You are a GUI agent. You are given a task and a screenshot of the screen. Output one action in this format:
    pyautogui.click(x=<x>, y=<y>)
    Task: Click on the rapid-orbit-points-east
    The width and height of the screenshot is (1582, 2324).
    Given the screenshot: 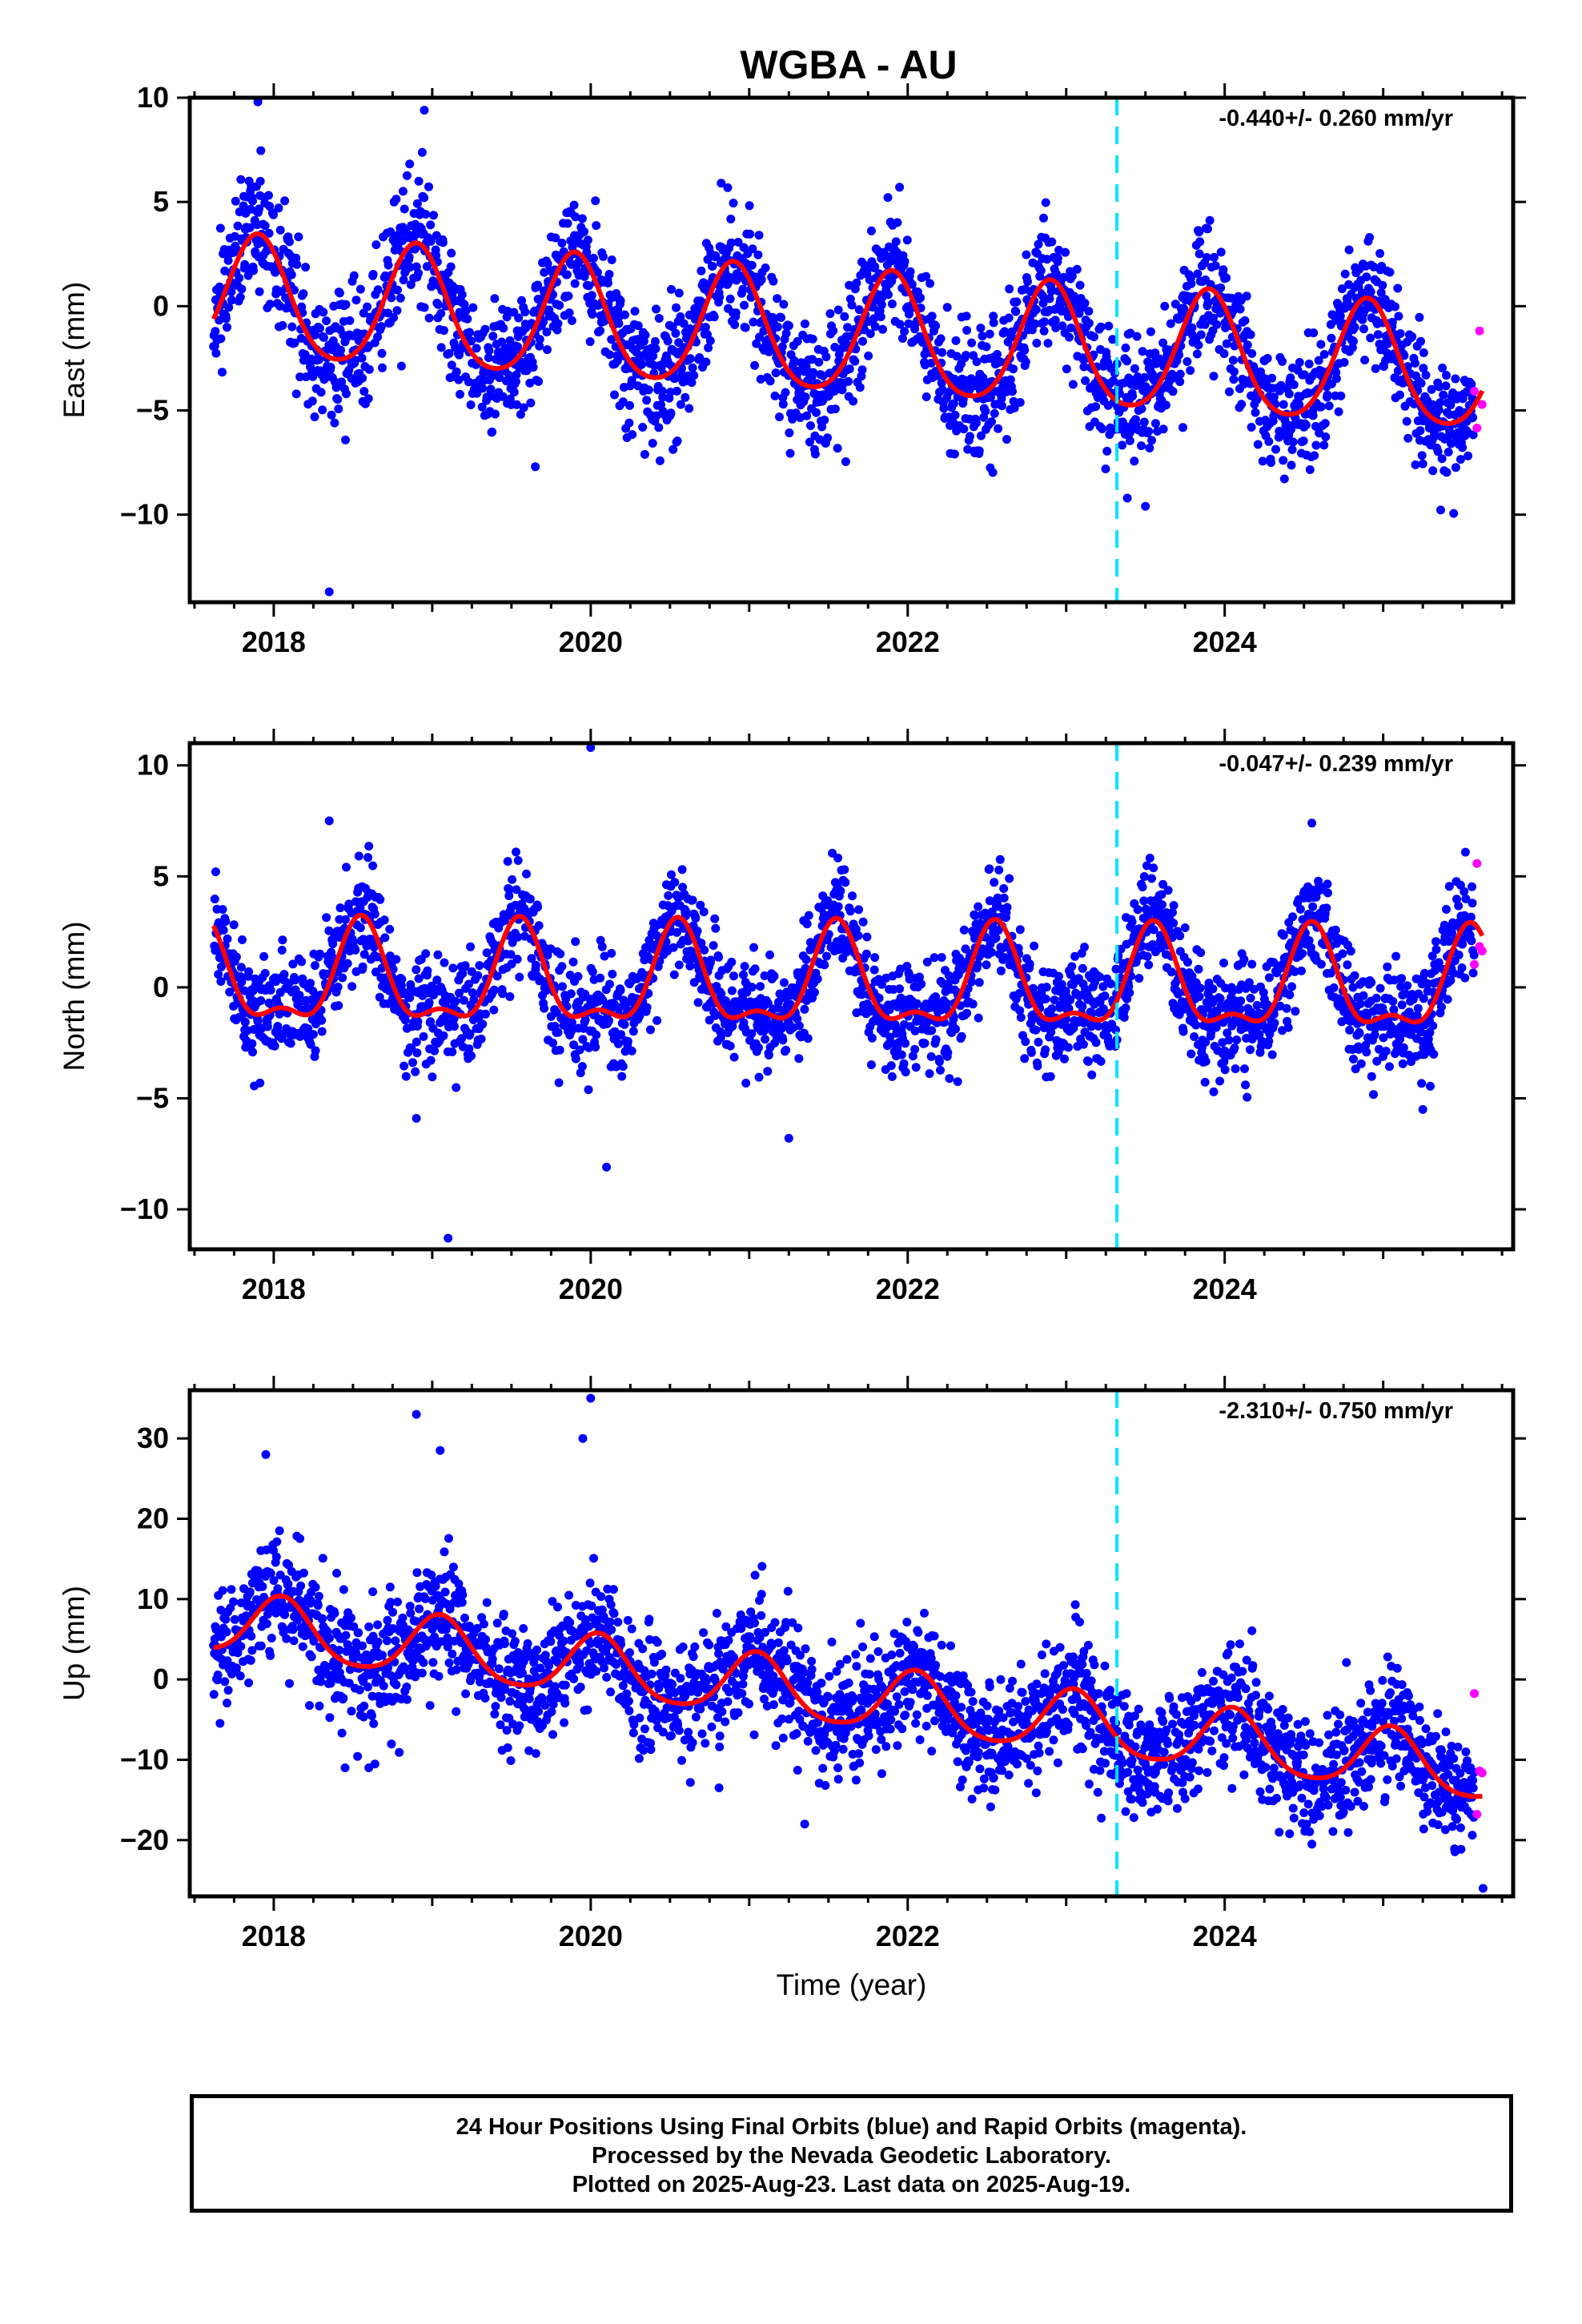 What is the action you would take?
    pyautogui.click(x=1478, y=379)
    